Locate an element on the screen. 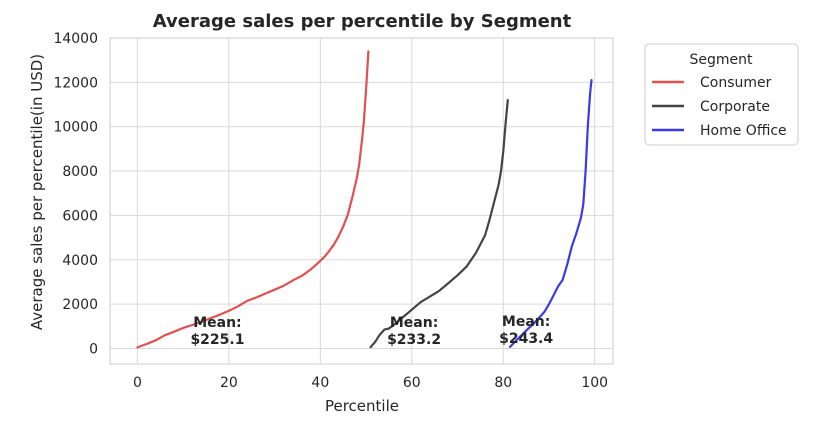  y-axis-label: Average sales per percentile(in USD) is located at coordinates (37, 192).